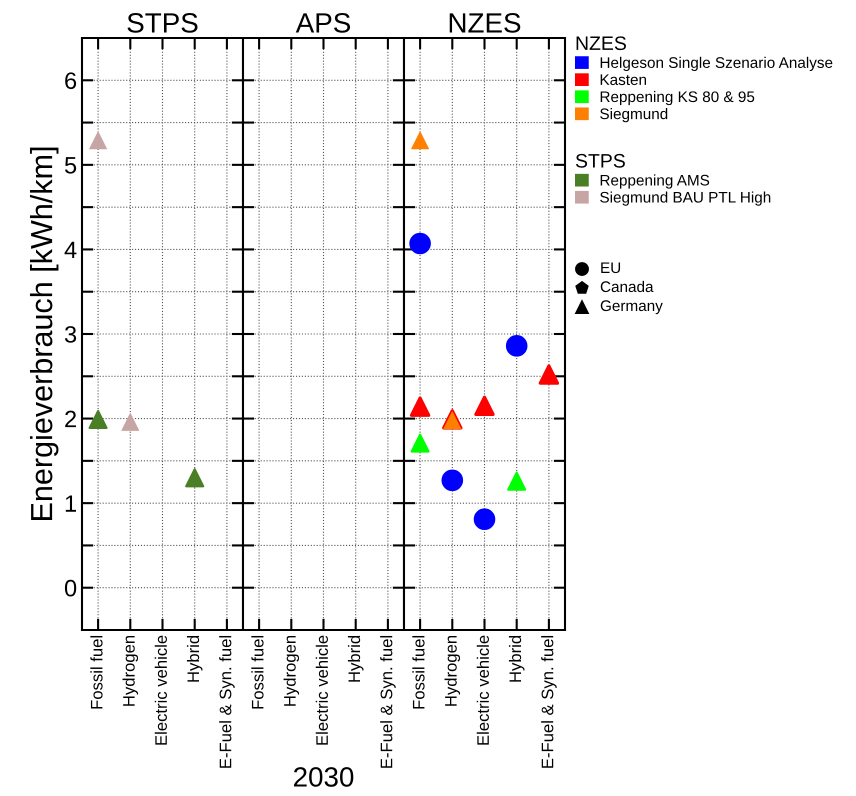  Describe the element at coordinates (70, 250) in the screenshot. I see `y-tick-label: 4` at that location.